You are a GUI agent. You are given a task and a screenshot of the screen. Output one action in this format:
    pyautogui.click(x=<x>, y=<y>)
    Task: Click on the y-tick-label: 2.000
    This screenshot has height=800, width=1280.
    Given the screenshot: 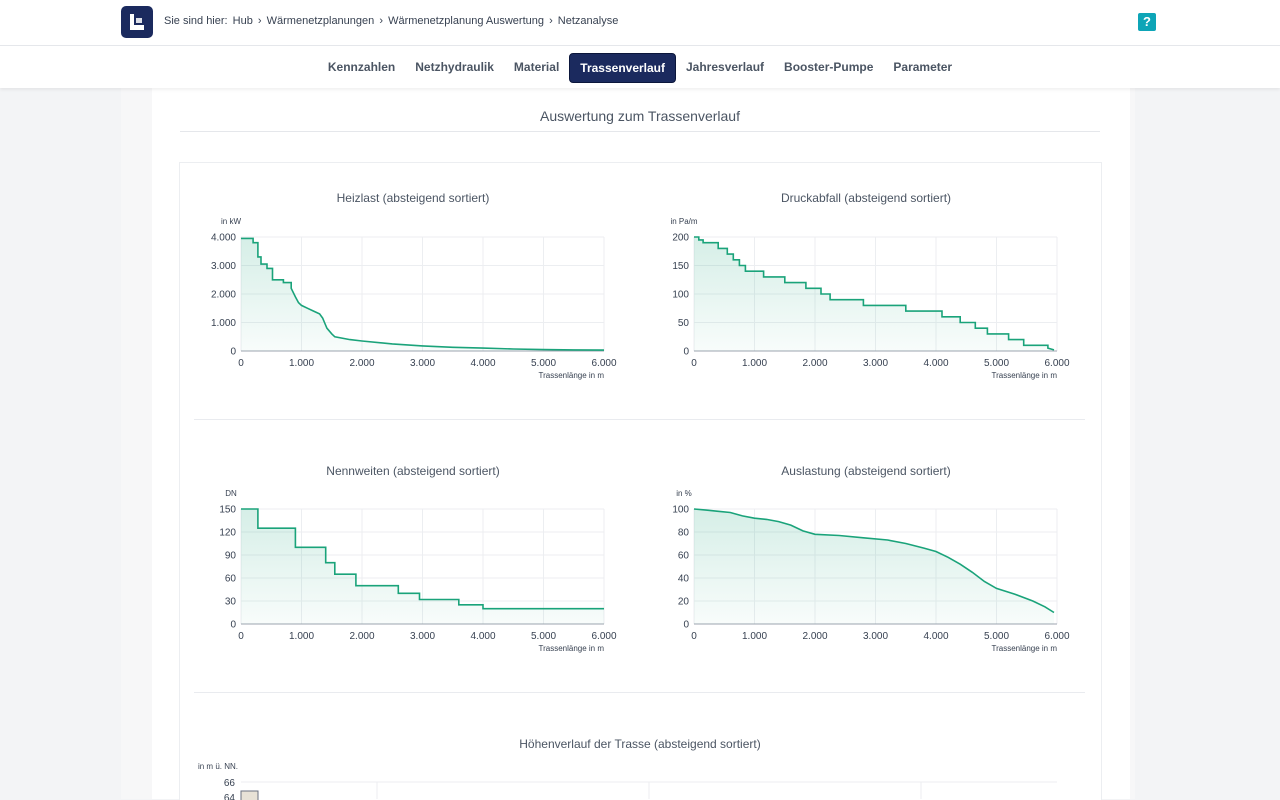 What is the action you would take?
    pyautogui.click(x=223, y=295)
    